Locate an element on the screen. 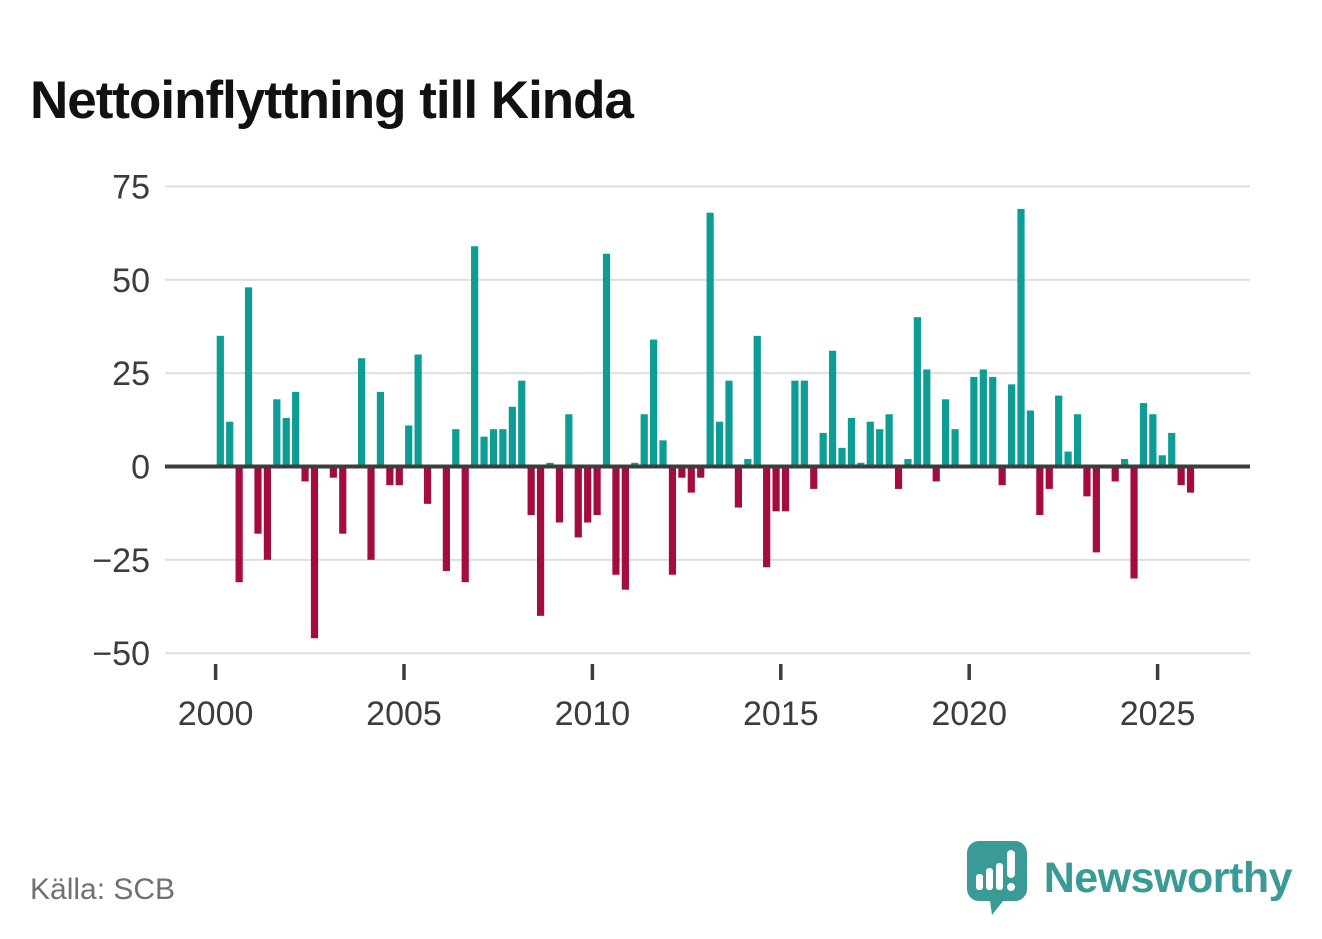 The image size is (1322, 939). svg-text: 2015 is located at coordinates (781, 714).